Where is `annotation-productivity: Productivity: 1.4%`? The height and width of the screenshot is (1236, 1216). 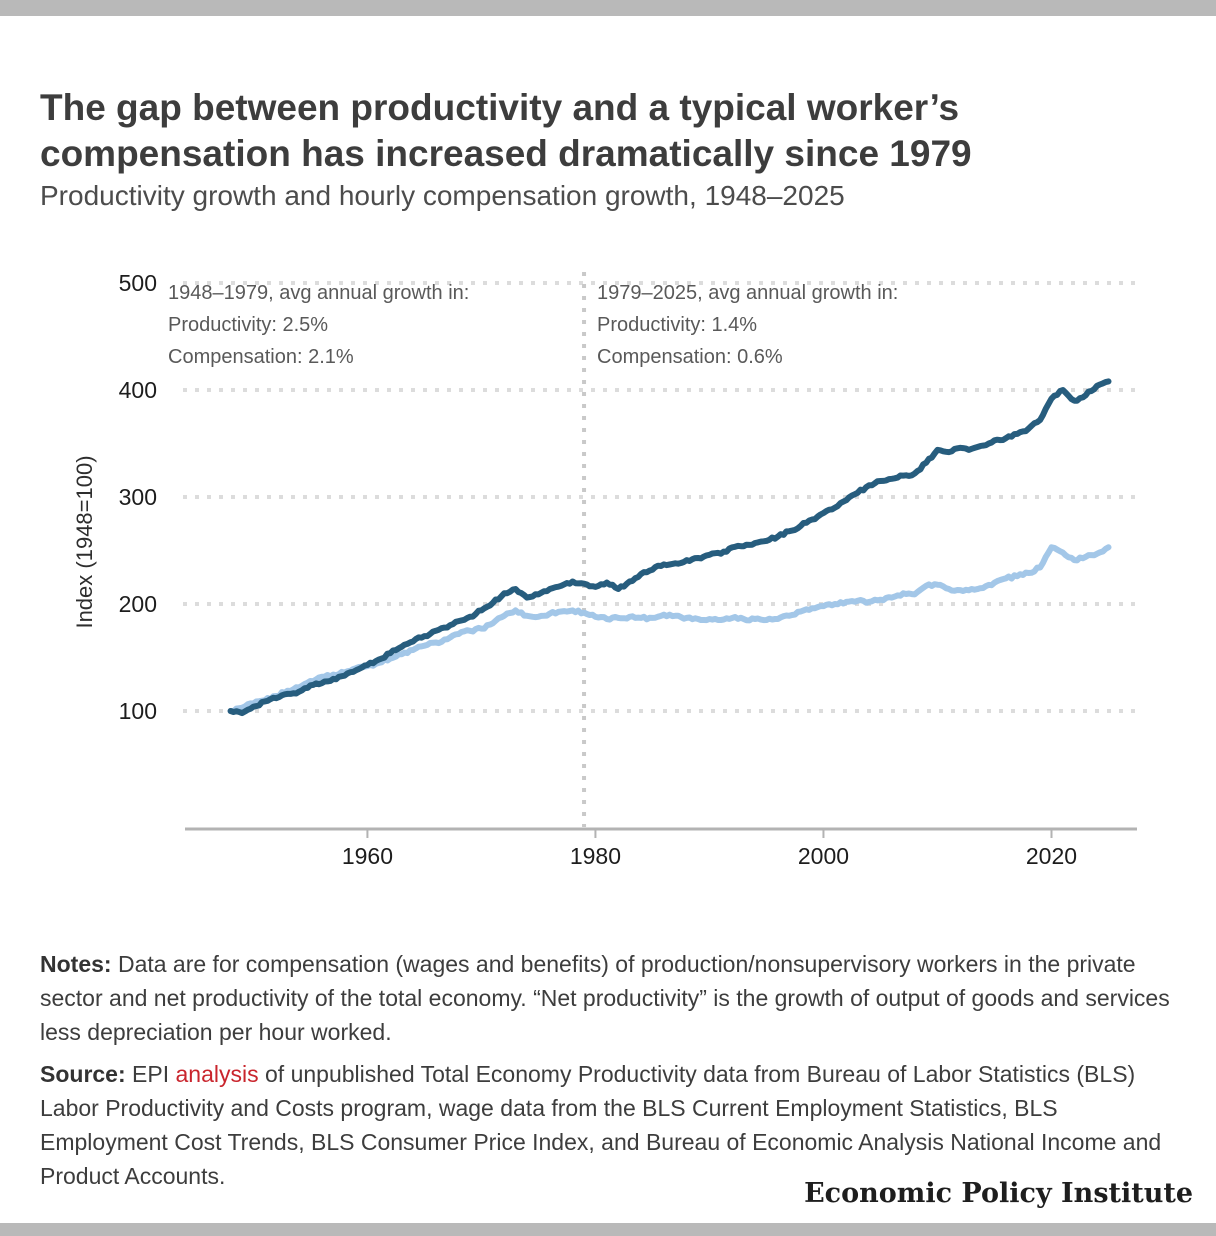
annotation-productivity: Productivity: 1.4% is located at coordinates (677, 325).